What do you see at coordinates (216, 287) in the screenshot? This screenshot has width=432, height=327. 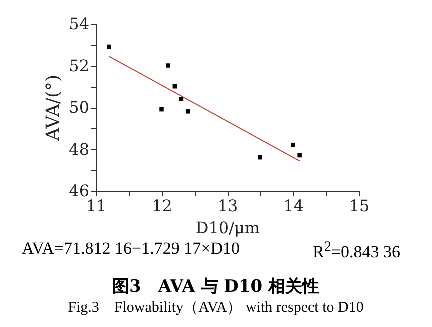 I see `text: 图3 AVA 与 D10 相关性` at bounding box center [216, 287].